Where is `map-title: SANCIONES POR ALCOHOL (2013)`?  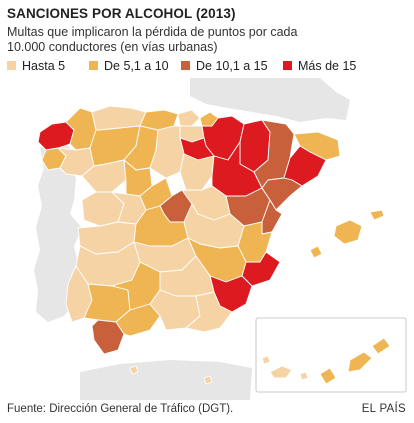 map-title: SANCIONES POR ALCOHOL (2013) is located at coordinates (121, 13).